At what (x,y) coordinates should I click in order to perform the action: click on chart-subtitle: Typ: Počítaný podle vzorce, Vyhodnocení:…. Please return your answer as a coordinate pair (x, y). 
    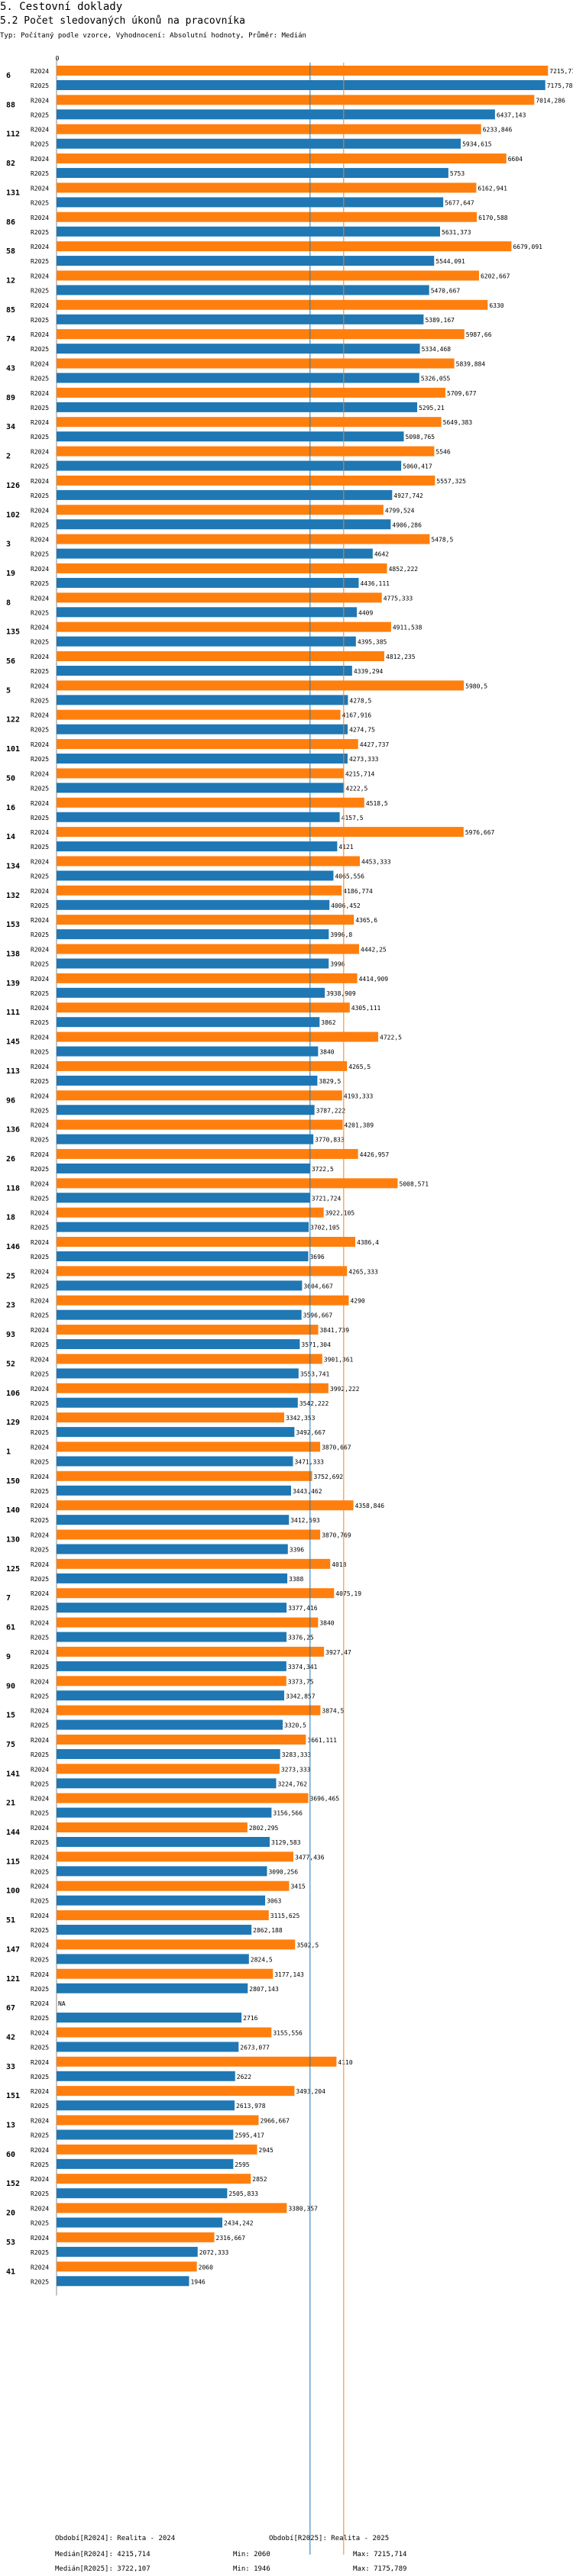
    Looking at the image, I should click on (153, 36).